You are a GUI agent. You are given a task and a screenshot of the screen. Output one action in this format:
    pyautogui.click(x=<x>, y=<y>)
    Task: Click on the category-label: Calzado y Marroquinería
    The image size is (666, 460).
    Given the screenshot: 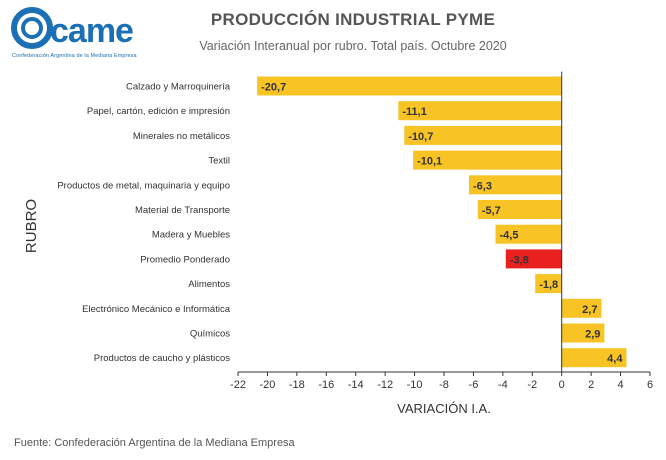 What is the action you would take?
    pyautogui.click(x=178, y=87)
    